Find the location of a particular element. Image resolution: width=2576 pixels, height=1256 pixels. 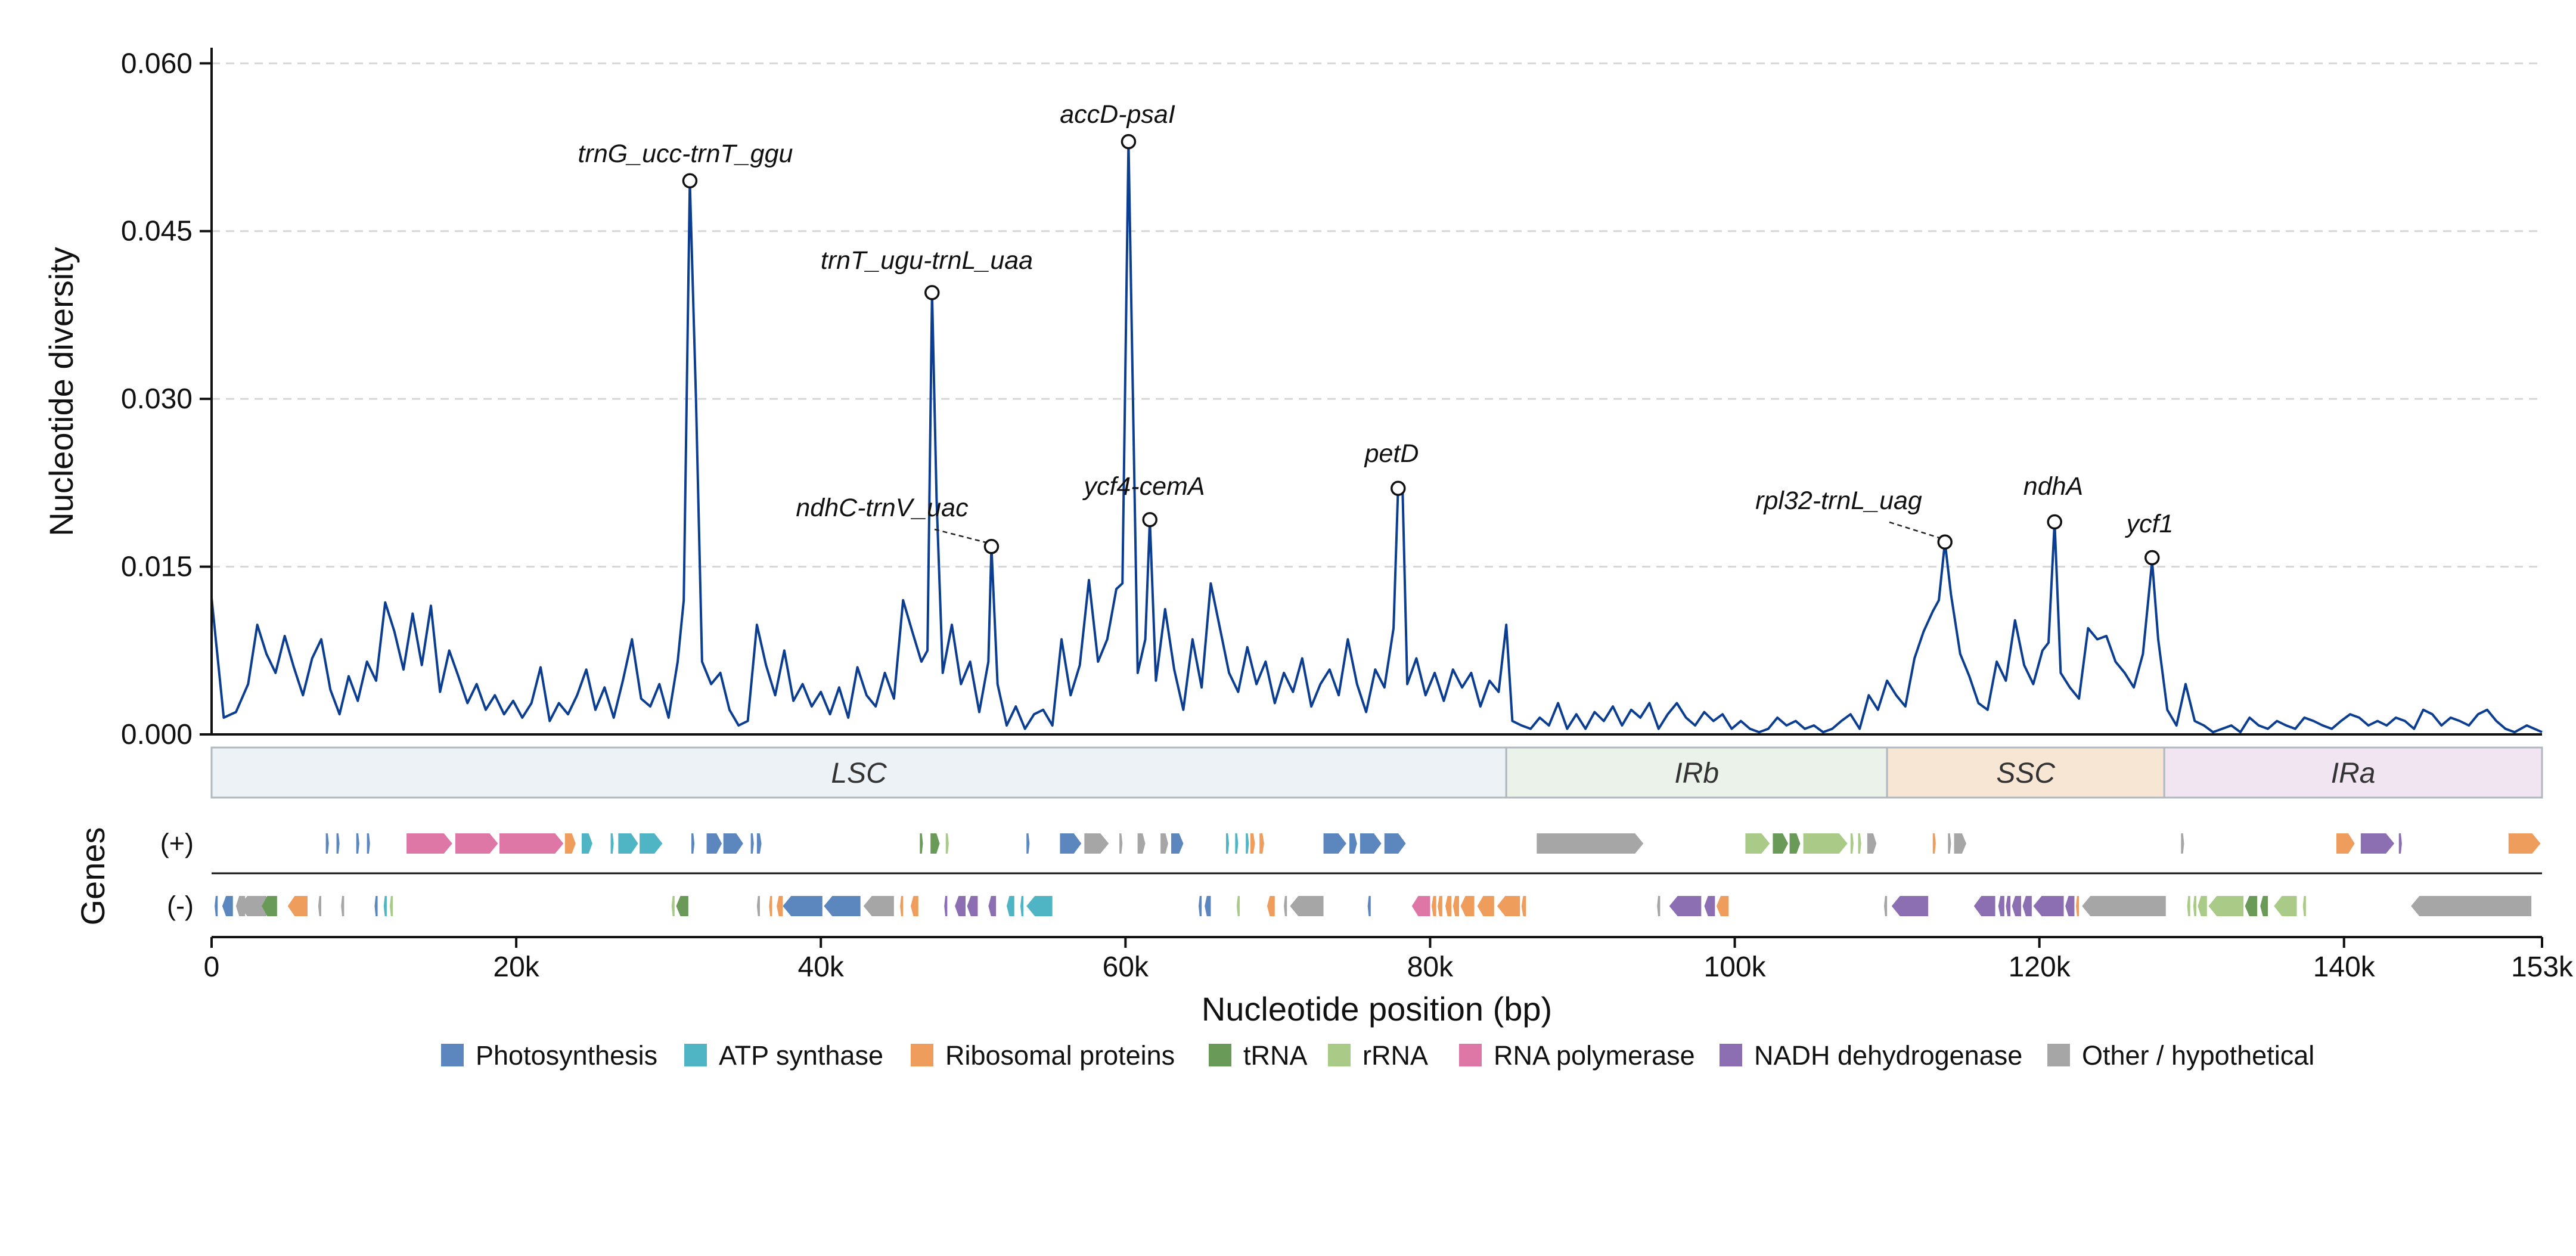

legend-label: ATP synthase is located at coordinates (801, 1055).